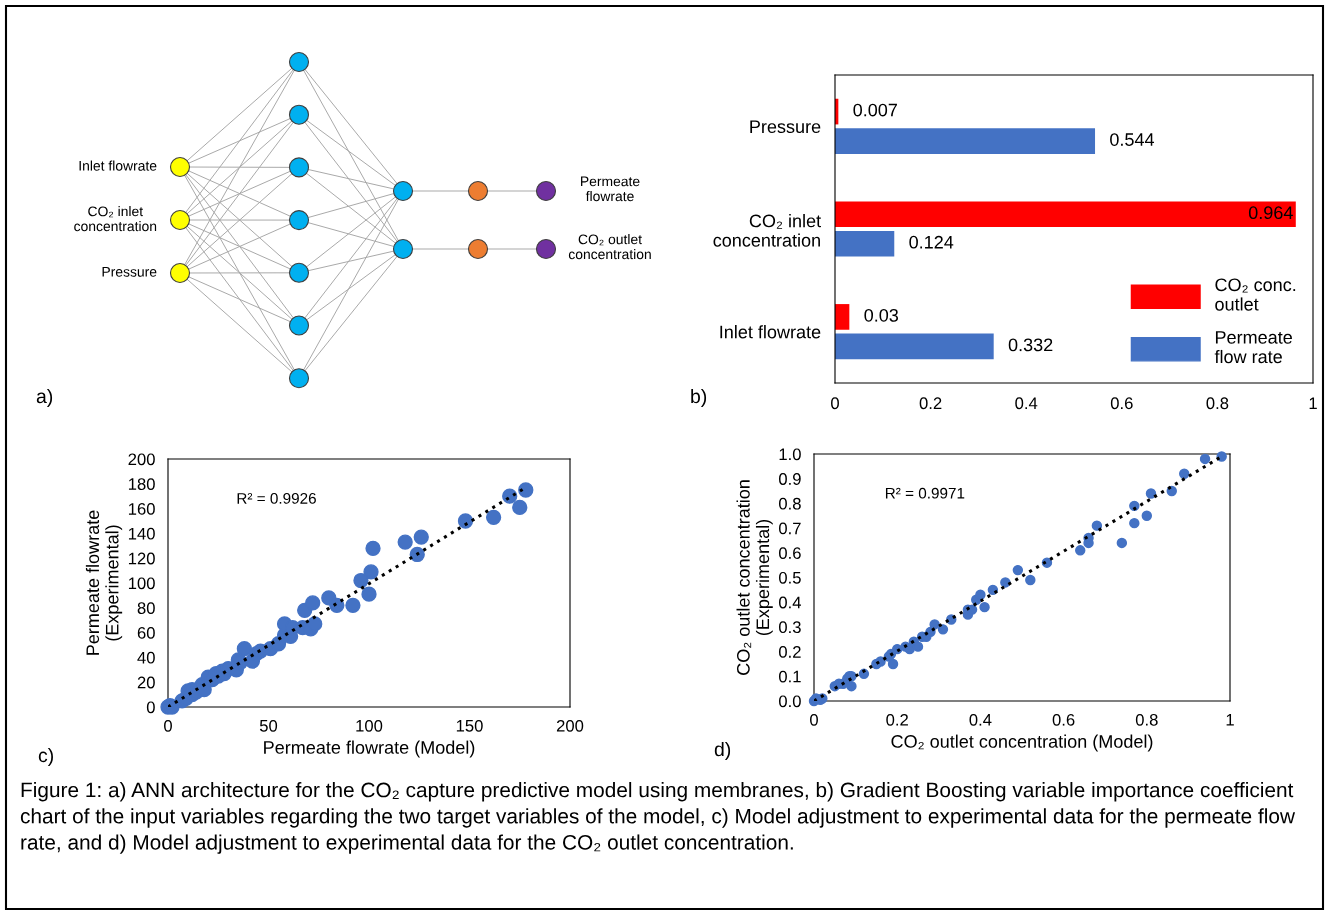 Image resolution: width=1329 pixels, height=915 pixels. I want to click on x-axis-title: CO₂ outlet concentration (Model), so click(1022, 743).